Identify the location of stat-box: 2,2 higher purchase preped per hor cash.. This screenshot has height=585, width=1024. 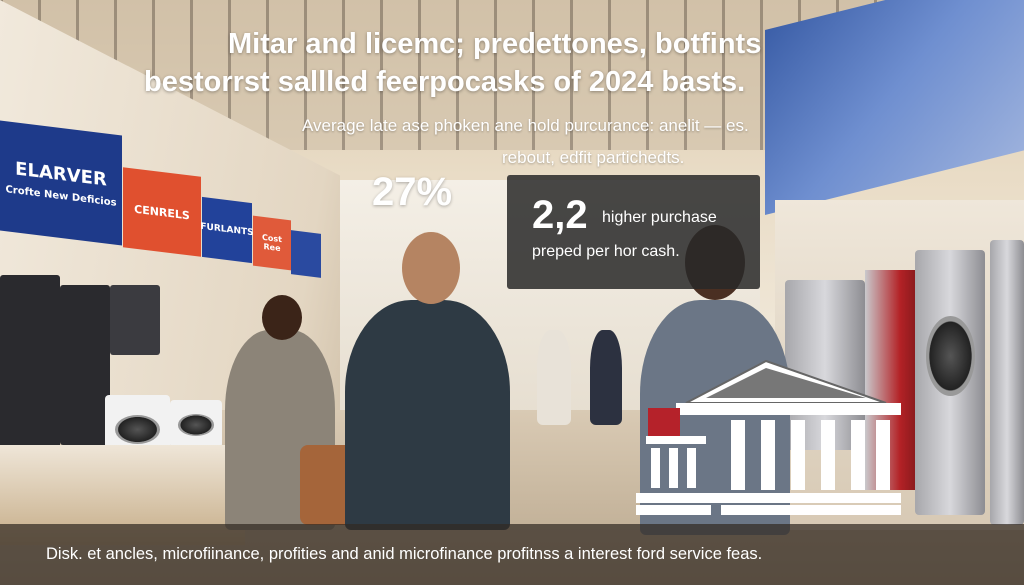
(633, 232).